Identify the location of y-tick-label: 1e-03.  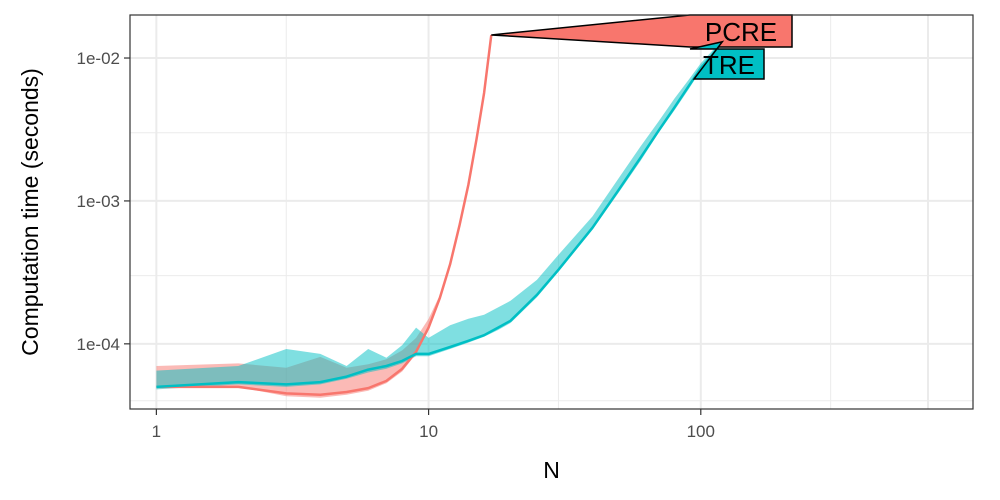
(98, 201).